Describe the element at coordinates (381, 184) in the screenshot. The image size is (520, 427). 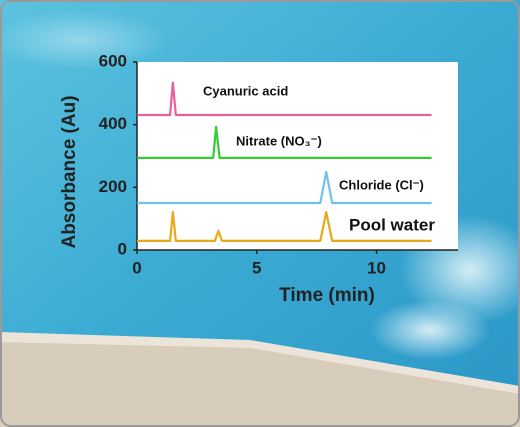
I see `series-label: Chloride (Cl⁻)` at that location.